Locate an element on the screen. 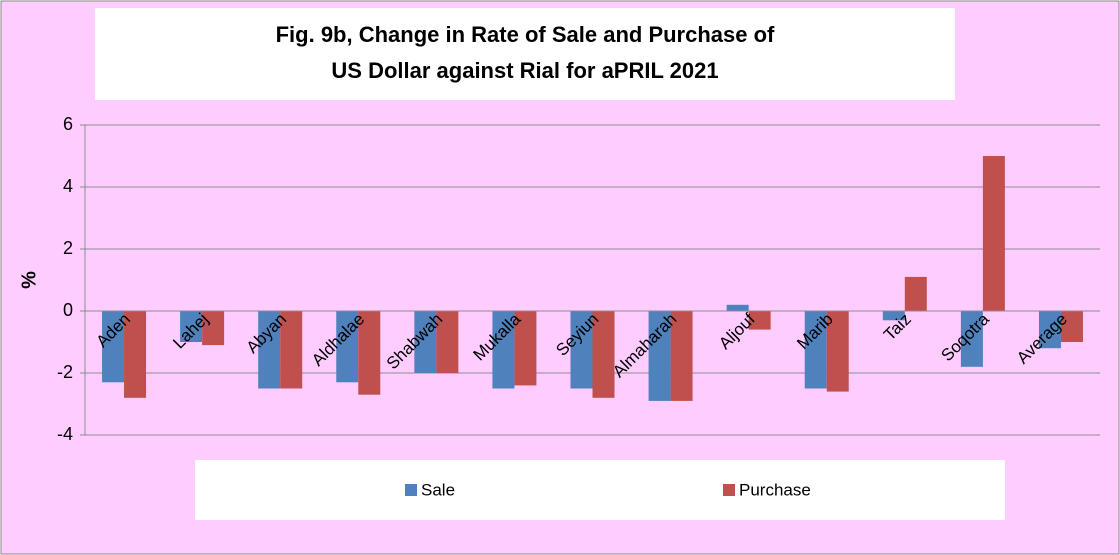  legend-label: Purchase is located at coordinates (775, 489).